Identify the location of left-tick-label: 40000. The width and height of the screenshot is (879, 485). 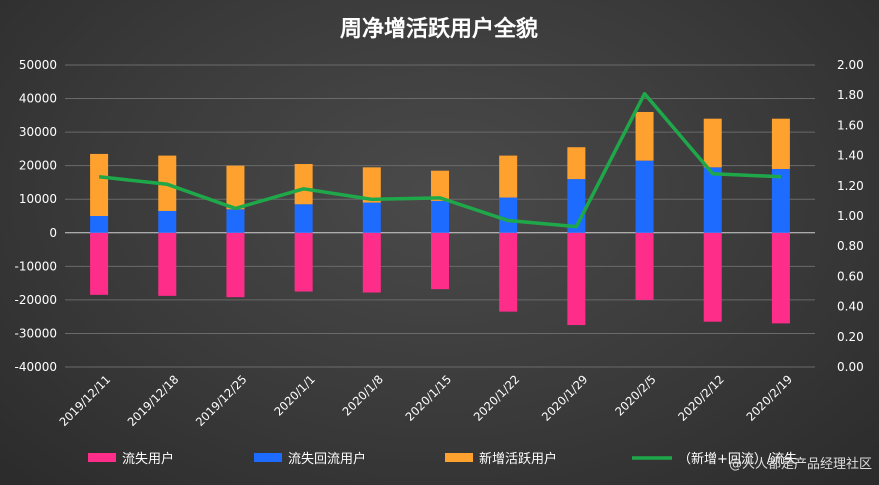
(38, 99).